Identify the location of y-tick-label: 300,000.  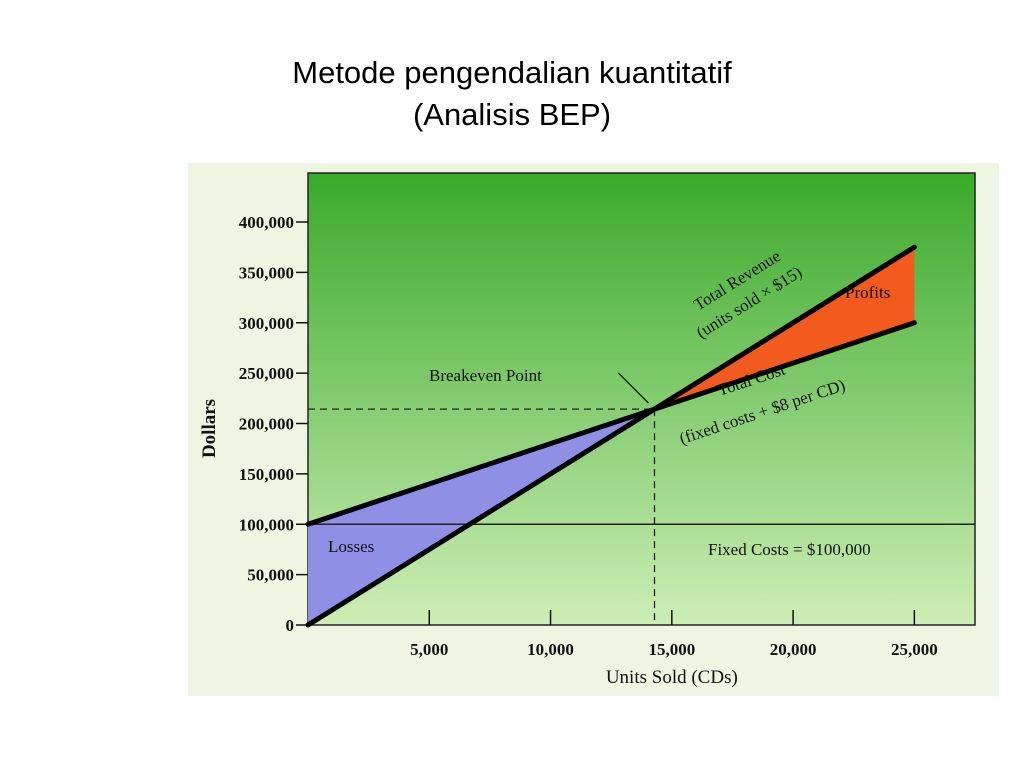
(266, 323).